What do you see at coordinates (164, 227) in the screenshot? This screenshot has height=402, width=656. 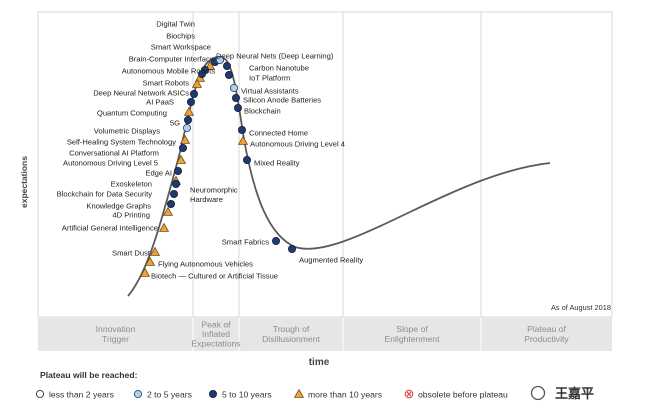 I see `marker-artificial-general-intelligence` at bounding box center [164, 227].